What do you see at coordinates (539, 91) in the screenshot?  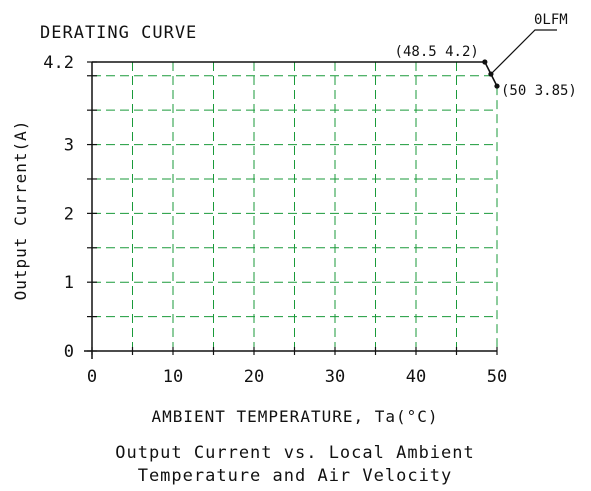 I see `annotation-label: (50 3.85)` at bounding box center [539, 91].